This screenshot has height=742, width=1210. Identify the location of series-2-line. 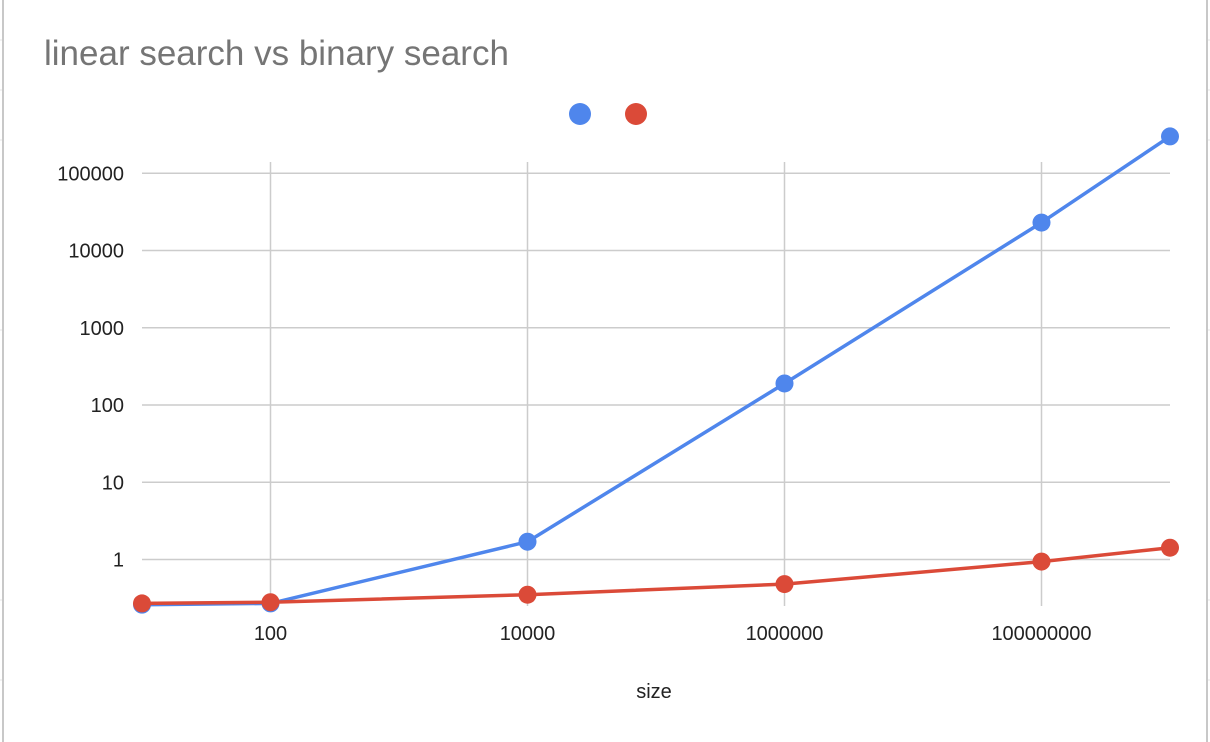
(656, 575).